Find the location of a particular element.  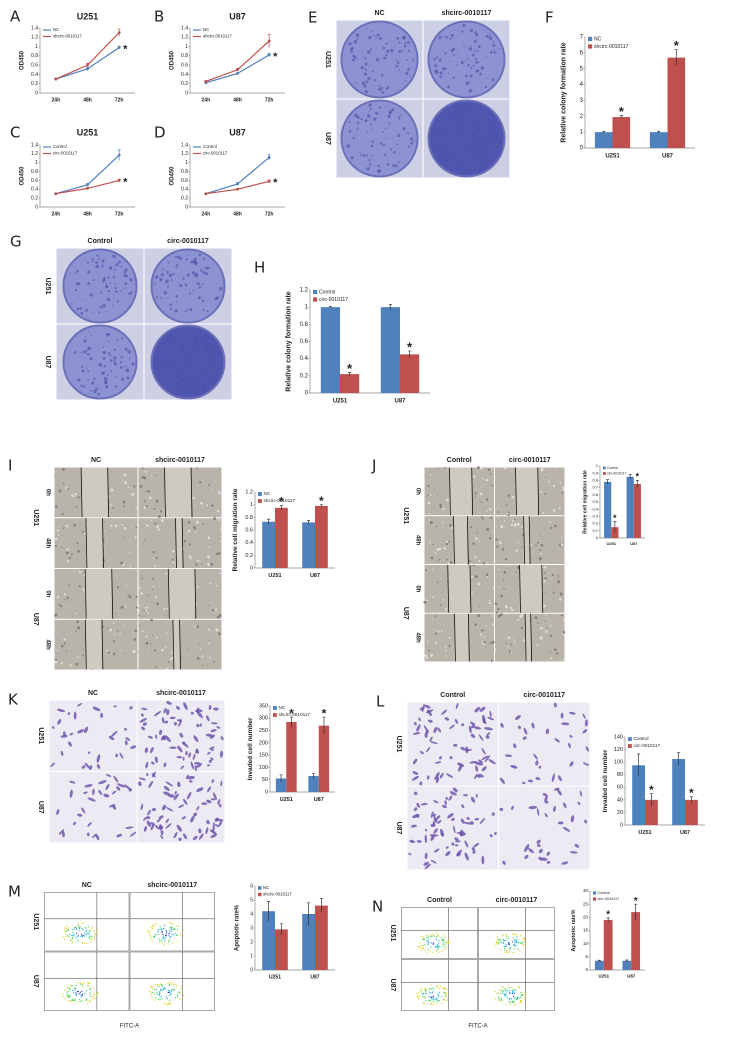

row-label: U87 is located at coordinates (398, 828).